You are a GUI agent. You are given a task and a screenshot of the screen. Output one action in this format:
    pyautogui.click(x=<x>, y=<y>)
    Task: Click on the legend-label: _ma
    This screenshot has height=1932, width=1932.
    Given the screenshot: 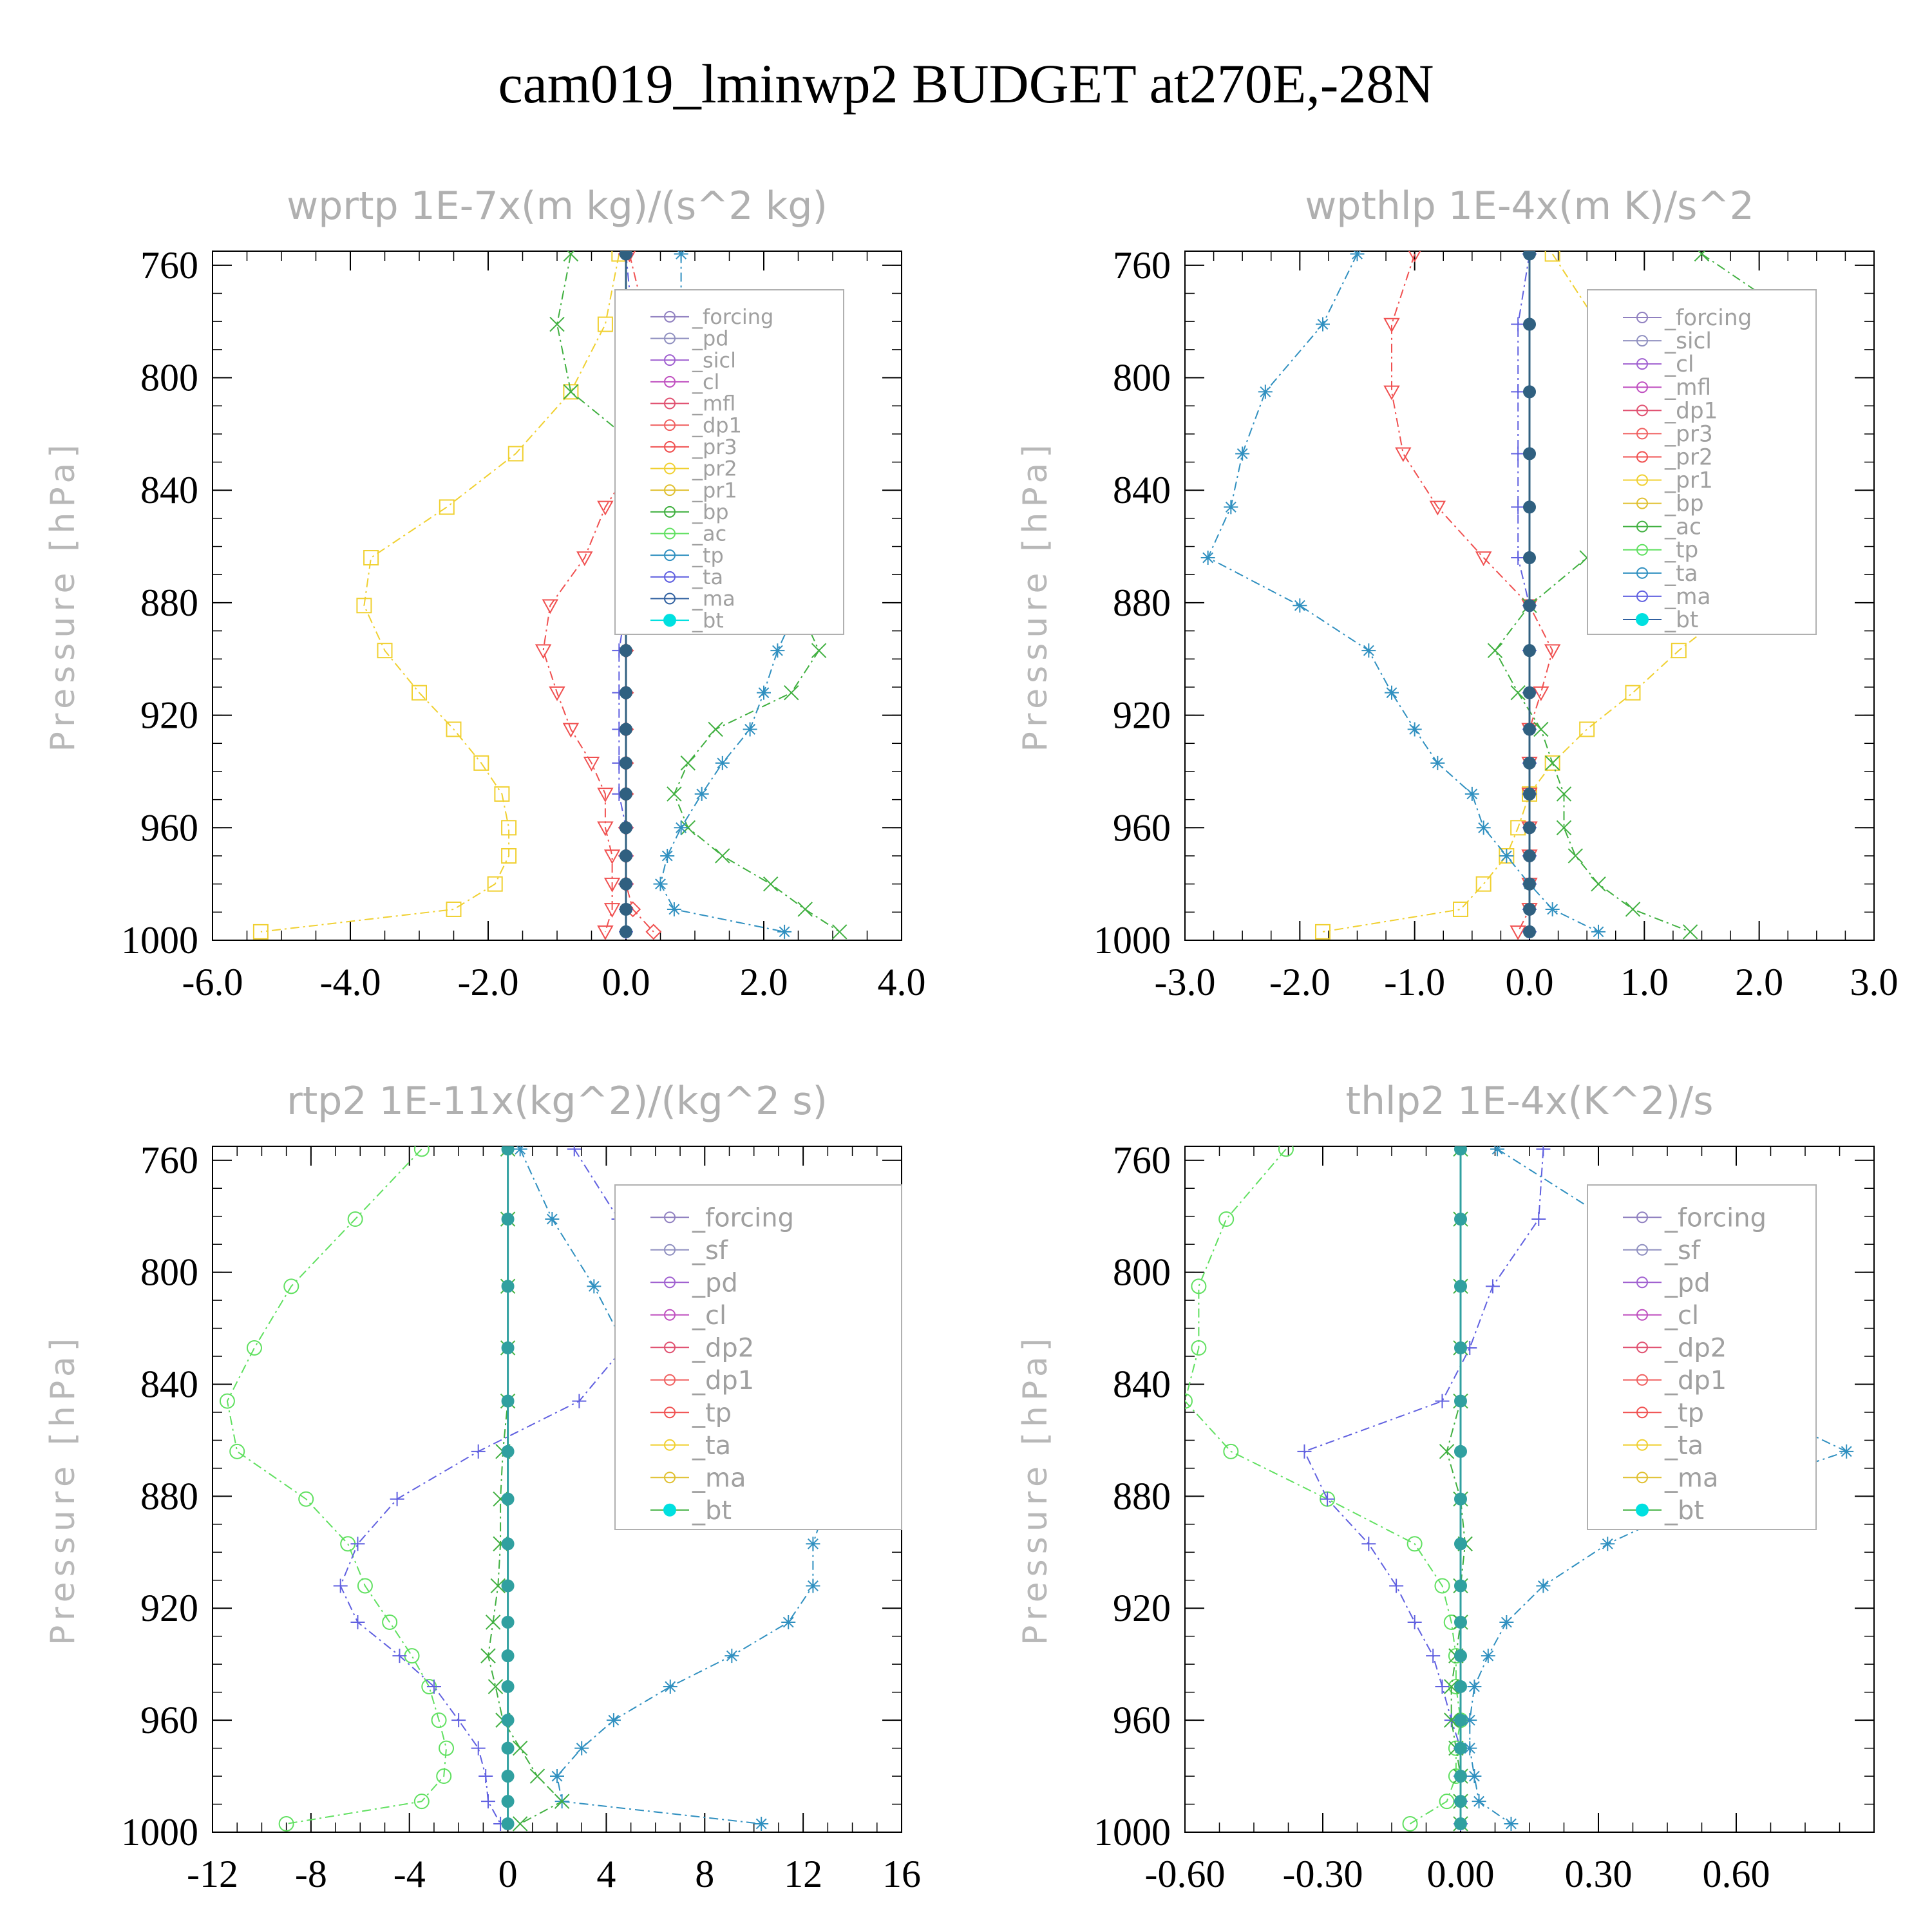 What is the action you would take?
    pyautogui.click(x=719, y=1478)
    